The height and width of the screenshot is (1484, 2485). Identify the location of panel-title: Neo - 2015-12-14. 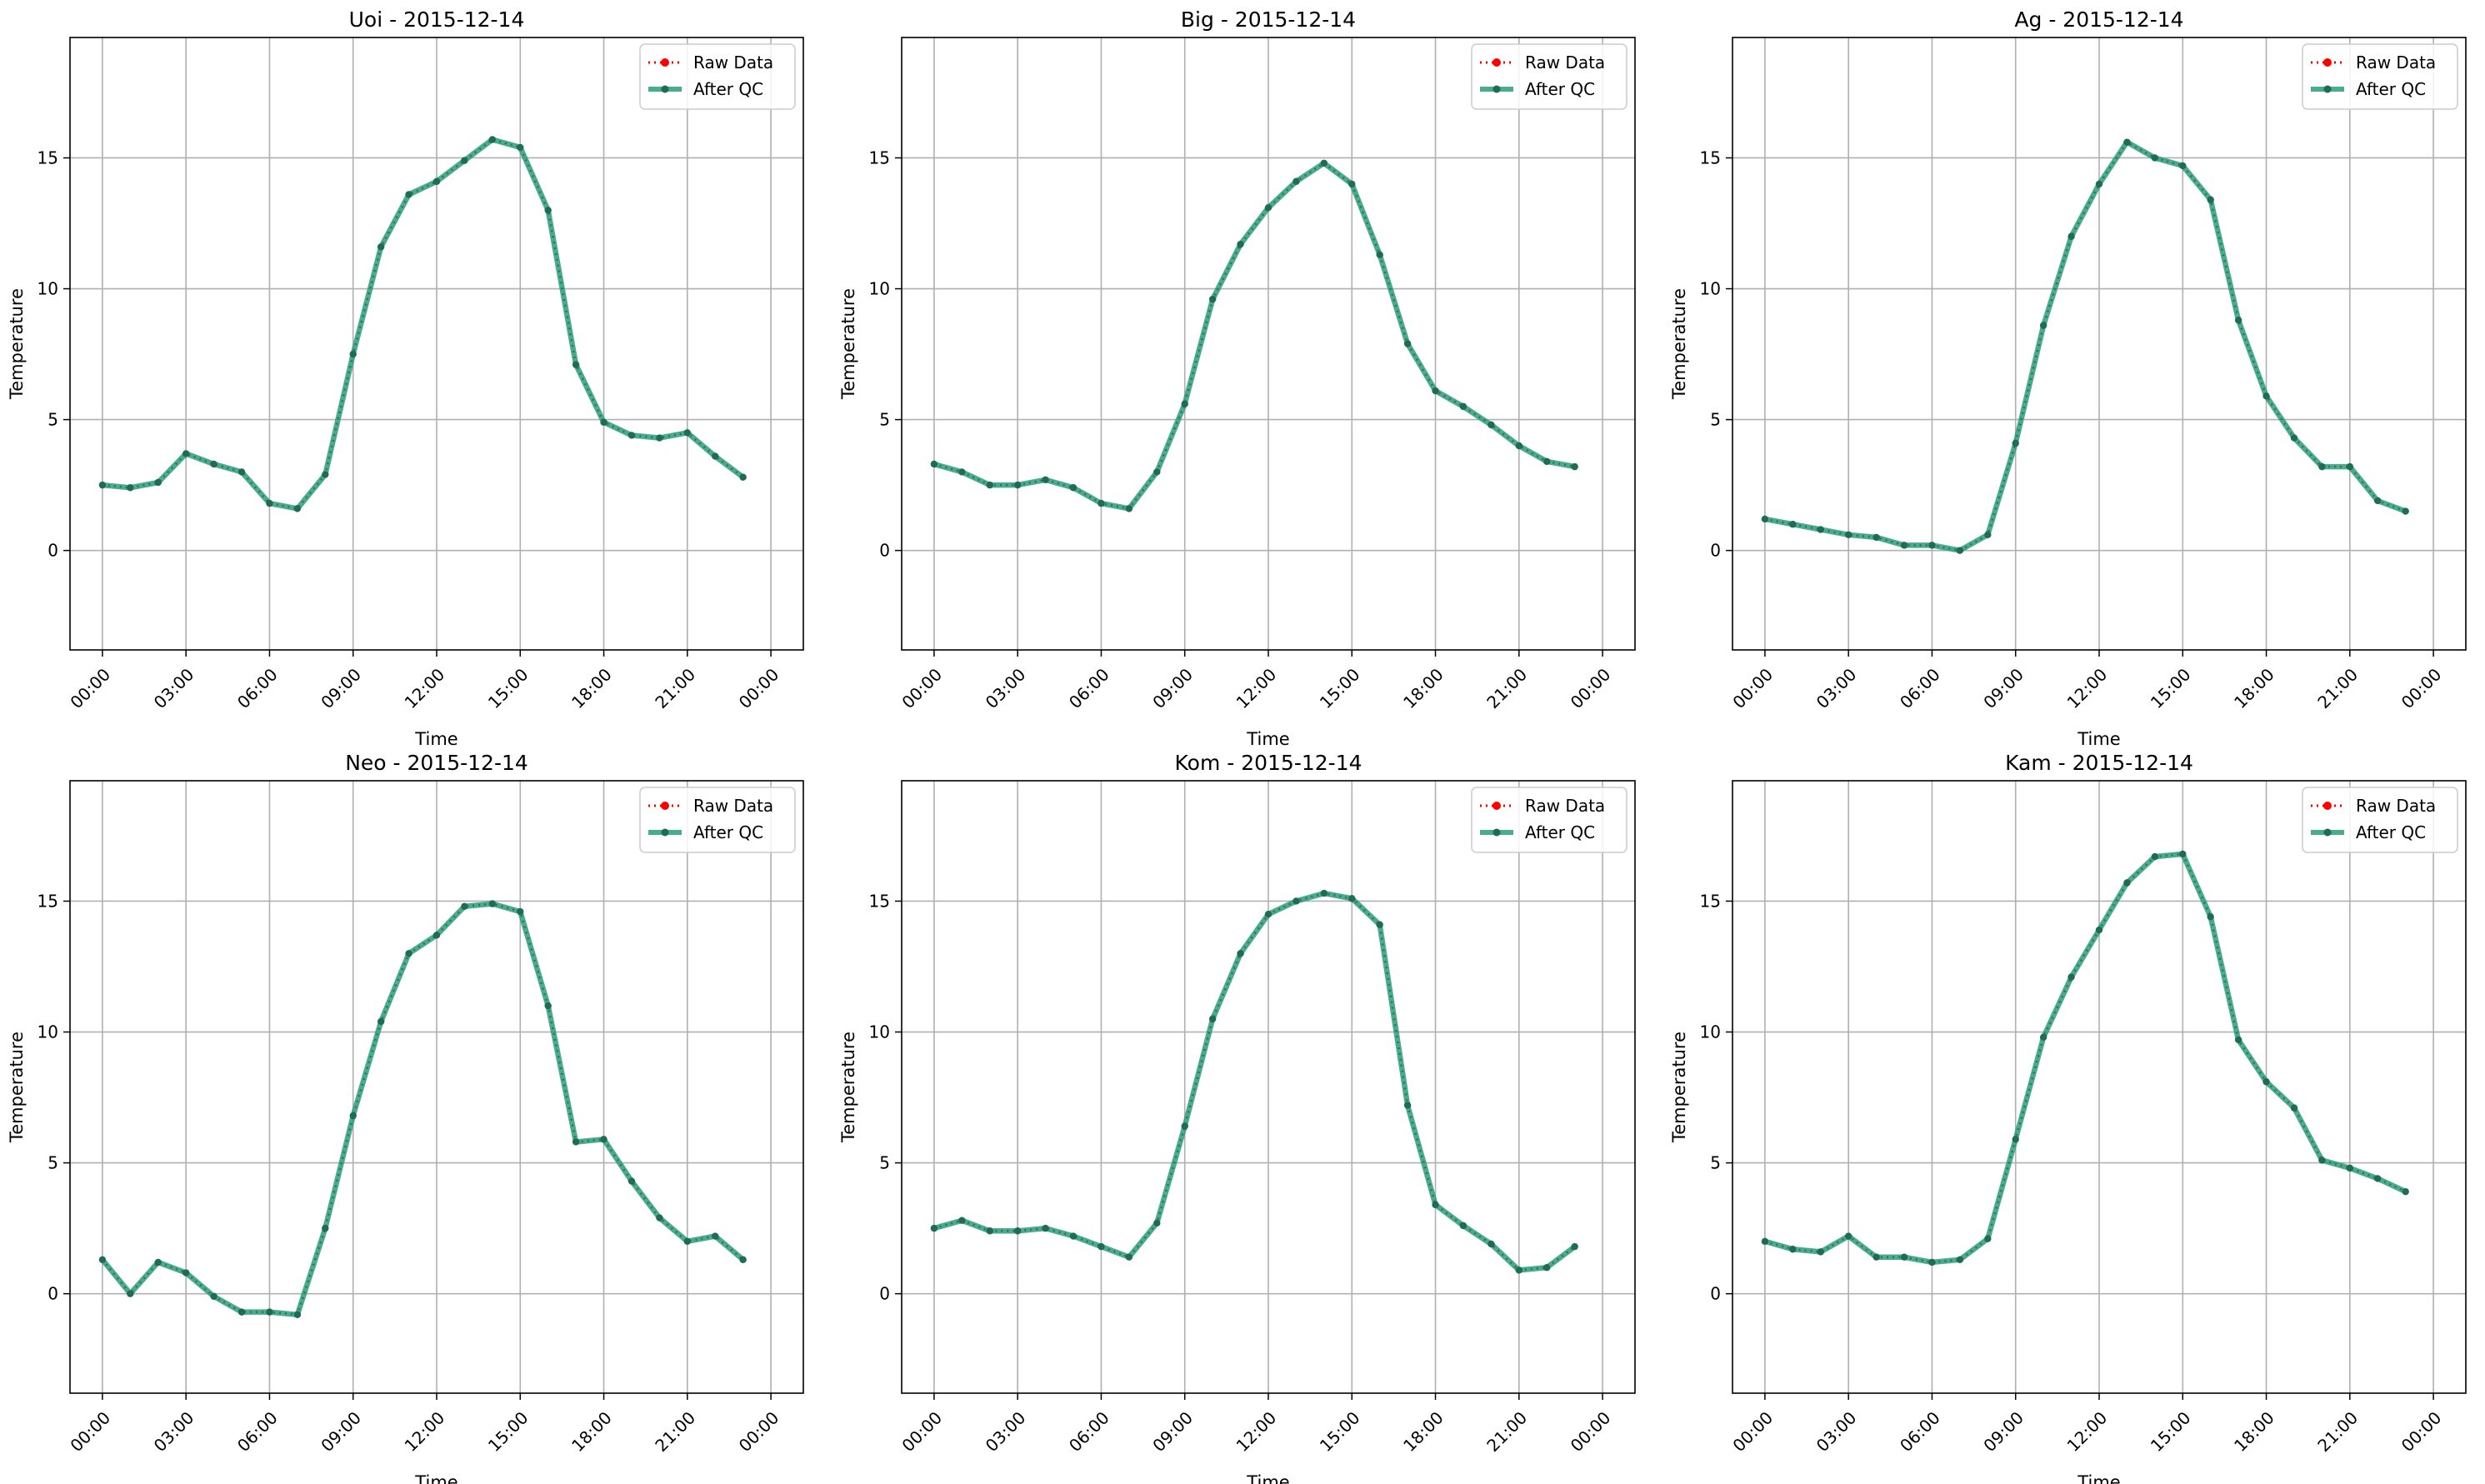
(436, 763).